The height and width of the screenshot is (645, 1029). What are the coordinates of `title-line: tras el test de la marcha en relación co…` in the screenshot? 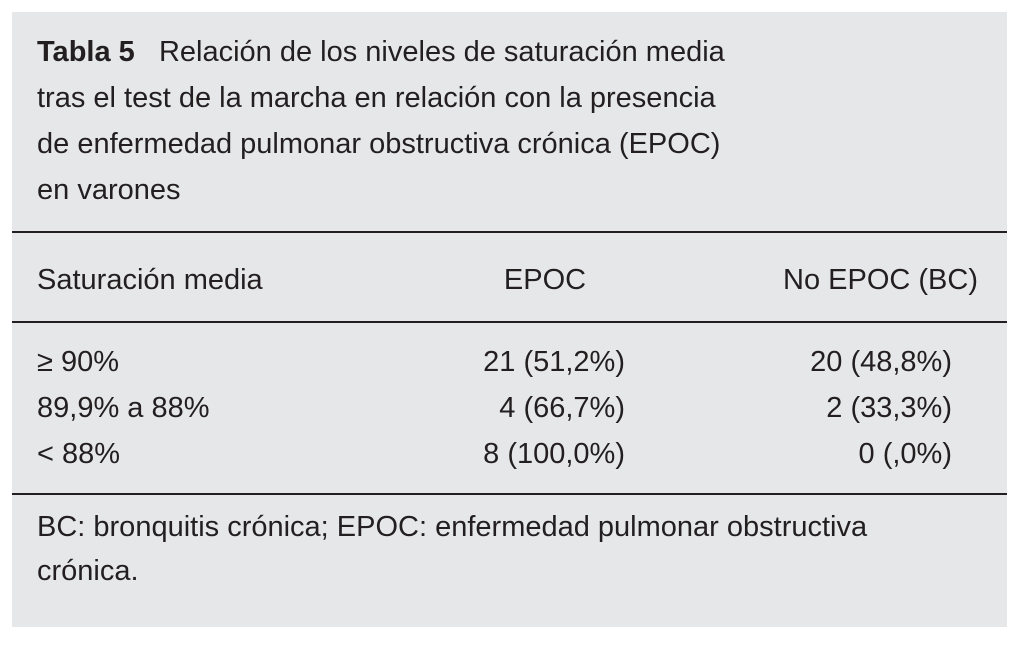 It's located at (376, 98).